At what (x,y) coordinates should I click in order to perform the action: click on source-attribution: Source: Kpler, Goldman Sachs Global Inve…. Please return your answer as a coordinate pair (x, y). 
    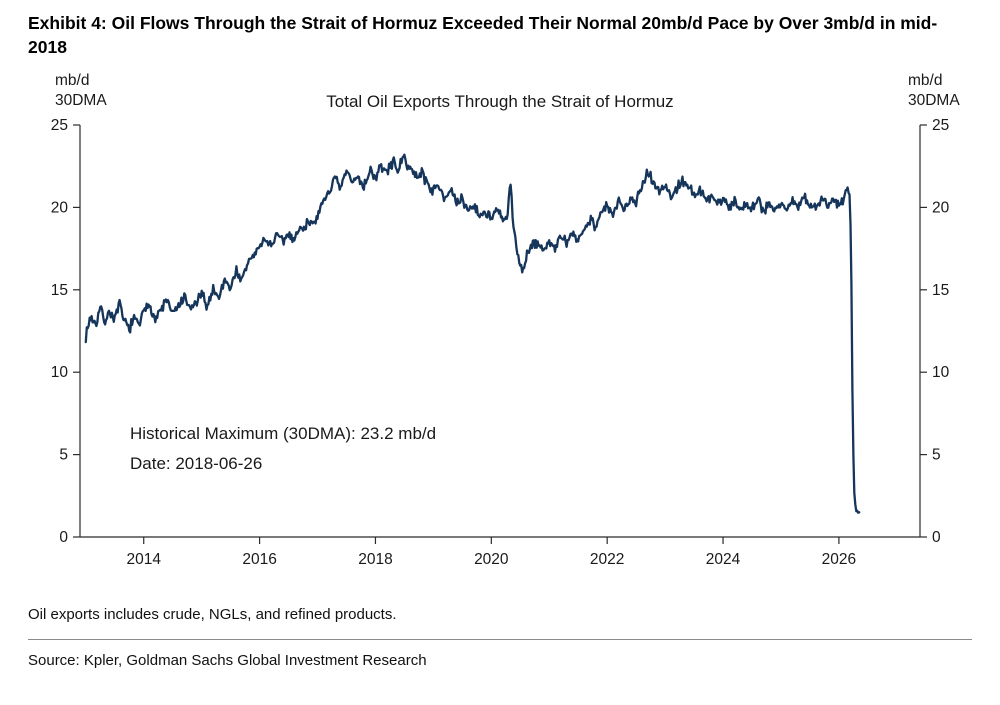
    Looking at the image, I should click on (227, 661).